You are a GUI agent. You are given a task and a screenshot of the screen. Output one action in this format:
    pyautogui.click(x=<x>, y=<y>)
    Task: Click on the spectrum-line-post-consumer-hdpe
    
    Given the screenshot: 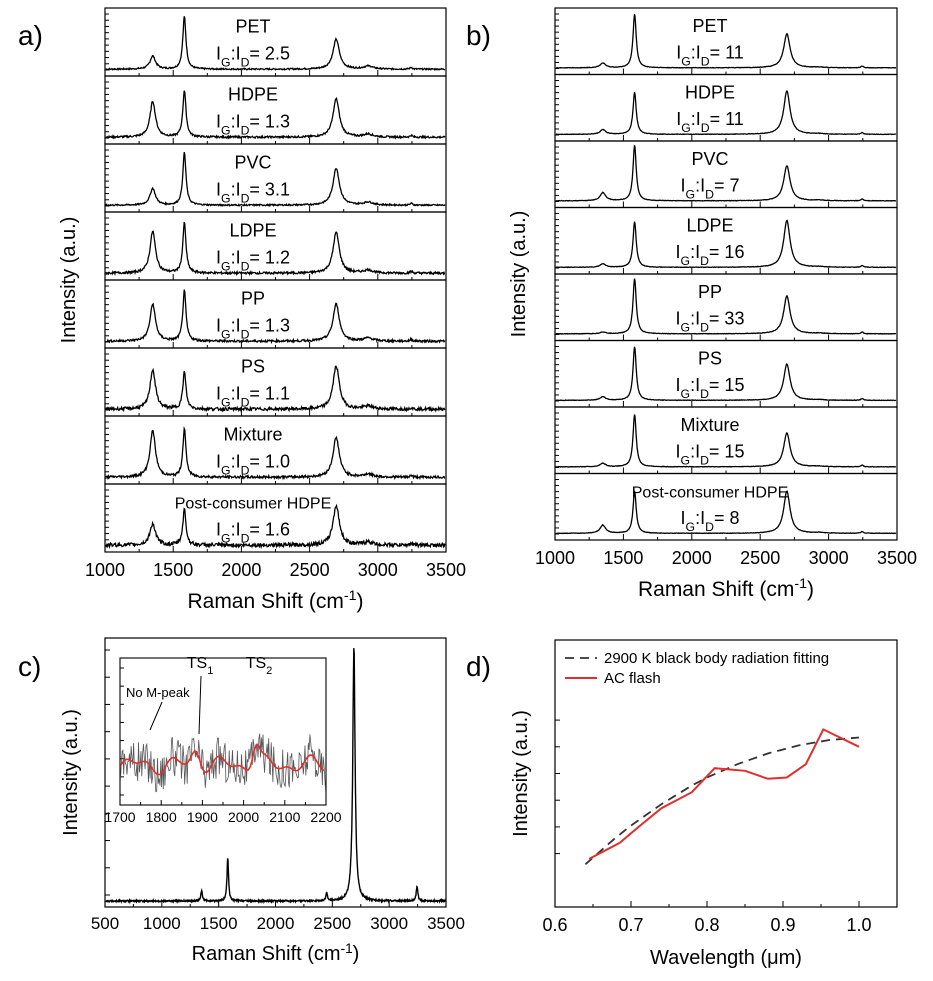 What is the action you would take?
    pyautogui.click(x=275, y=526)
    